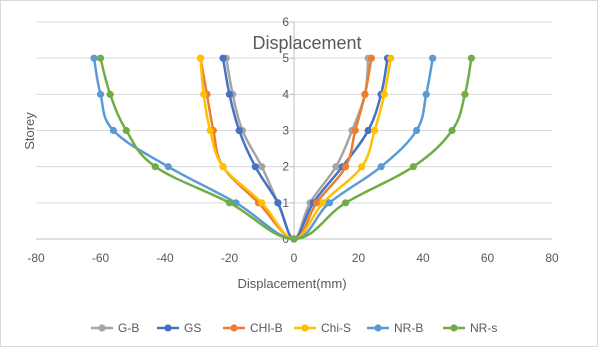 Image resolution: width=598 pixels, height=351 pixels. Describe the element at coordinates (266, 328) in the screenshot. I see `legend-label: CHI-B` at that location.